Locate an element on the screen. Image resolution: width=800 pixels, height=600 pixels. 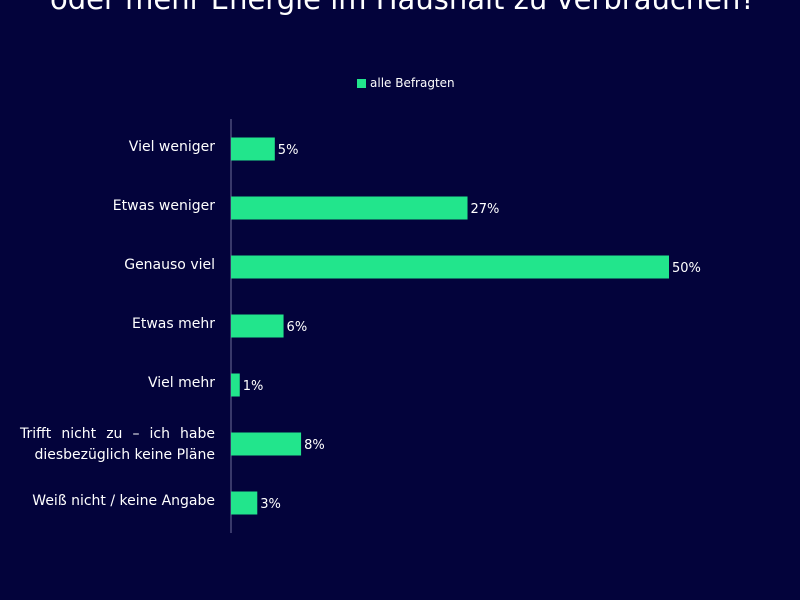
data-label: 50% is located at coordinates (686, 268).